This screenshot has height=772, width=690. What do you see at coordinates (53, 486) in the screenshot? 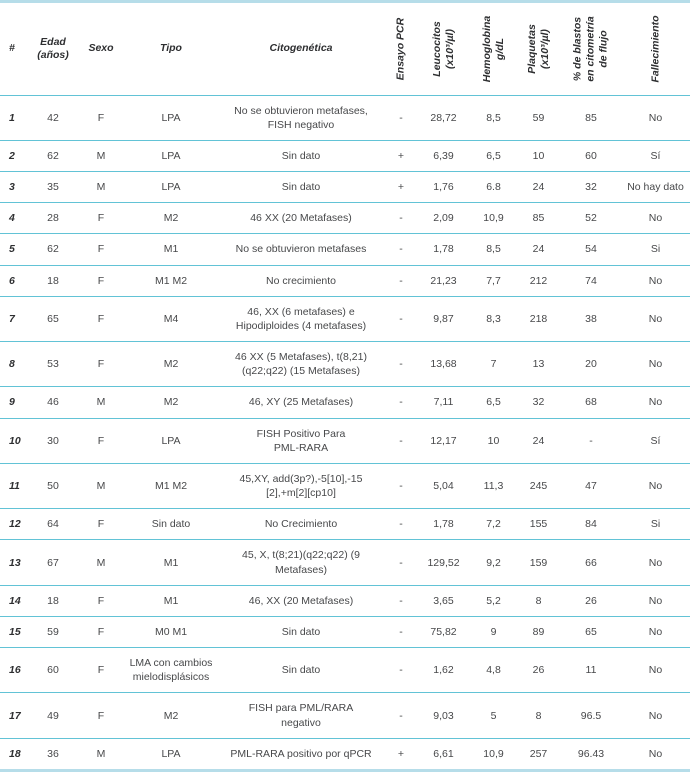
I see `cell-edad: 50` at bounding box center [53, 486].